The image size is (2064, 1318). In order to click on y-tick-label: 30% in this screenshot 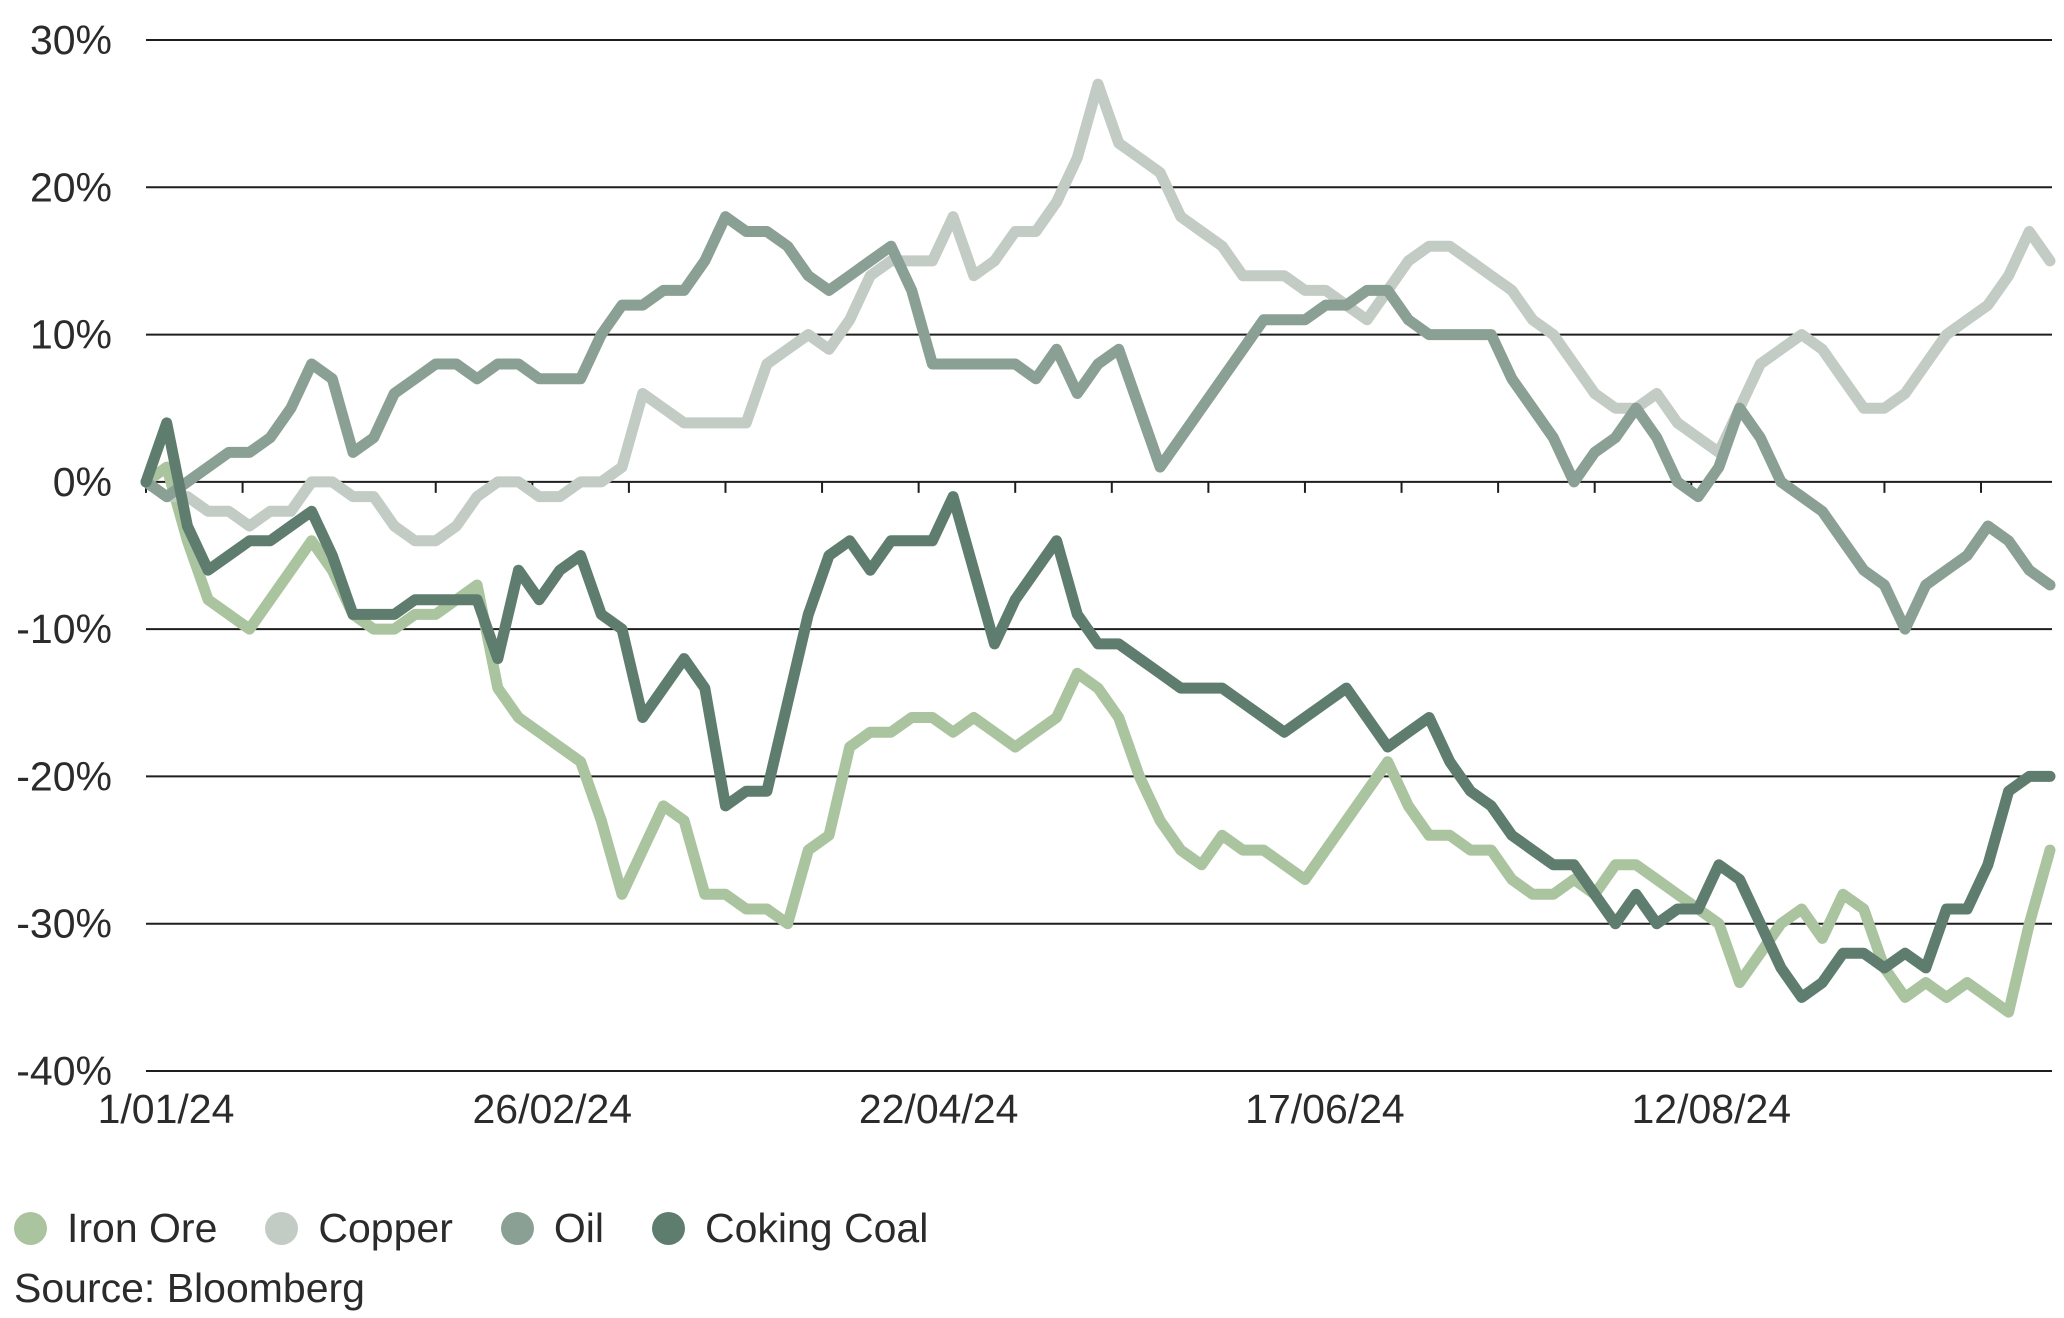, I will do `click(71, 40)`.